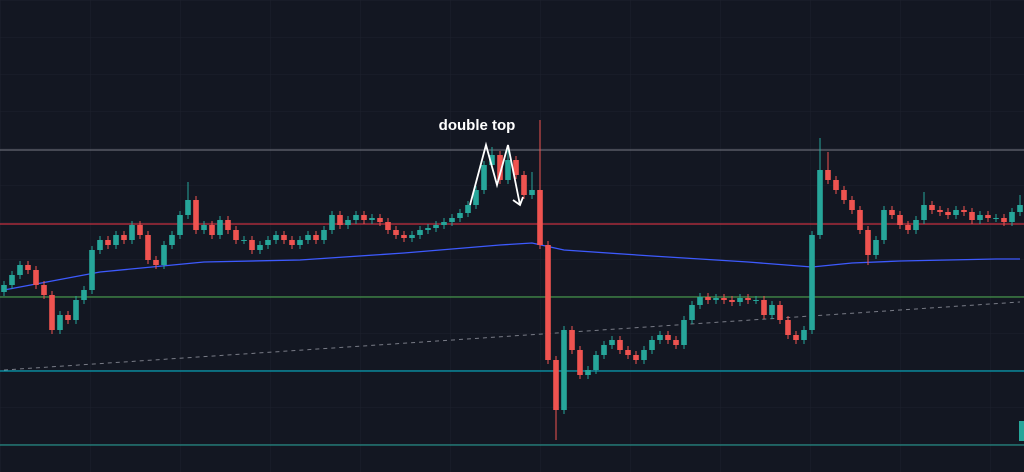 This screenshot has height=472, width=1024. Describe the element at coordinates (511, 266) in the screenshot. I see `moving-average` at that location.